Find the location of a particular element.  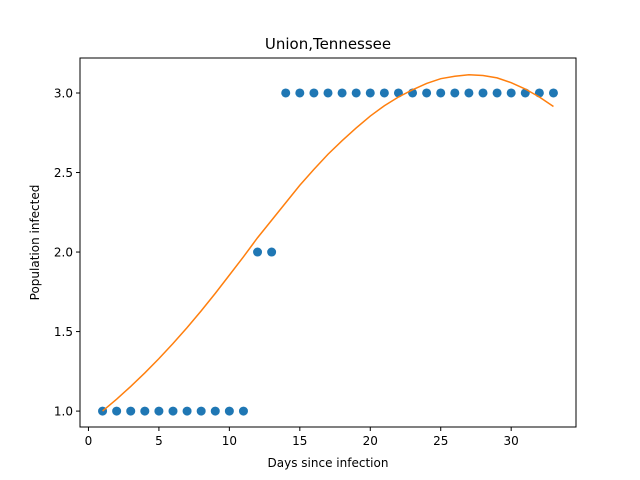

y-tick-label: 1.0 is located at coordinates (63, 412).